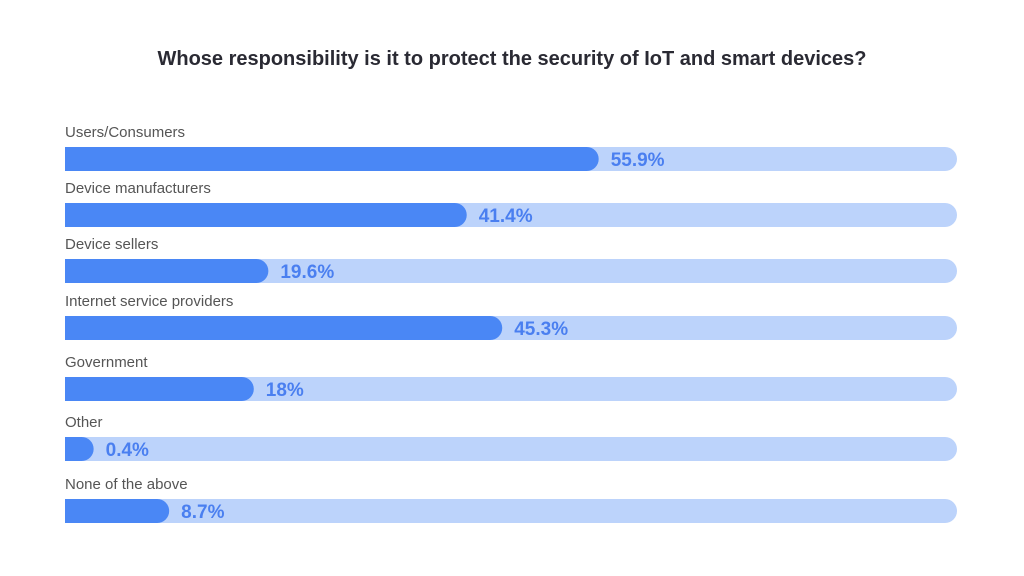 The height and width of the screenshot is (576, 1024). What do you see at coordinates (84, 422) in the screenshot?
I see `category-label: Other` at bounding box center [84, 422].